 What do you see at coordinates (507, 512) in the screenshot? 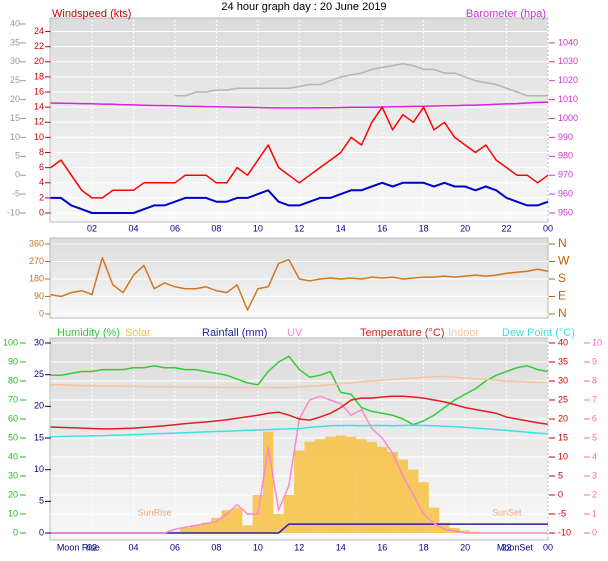
I see `annotation: SunSet` at bounding box center [507, 512].